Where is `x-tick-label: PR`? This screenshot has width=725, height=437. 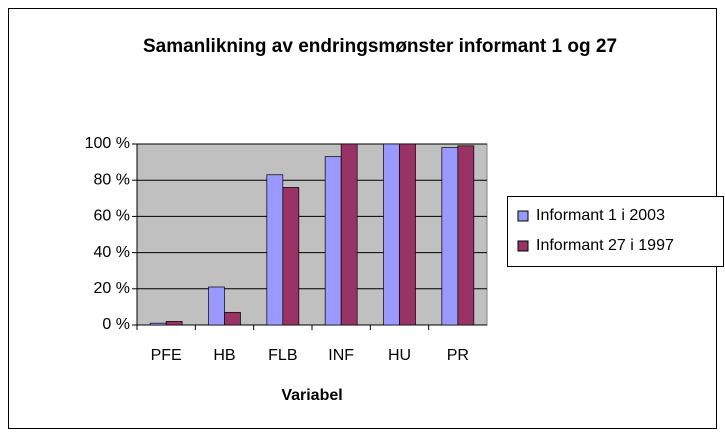 x-tick-label: PR is located at coordinates (458, 355).